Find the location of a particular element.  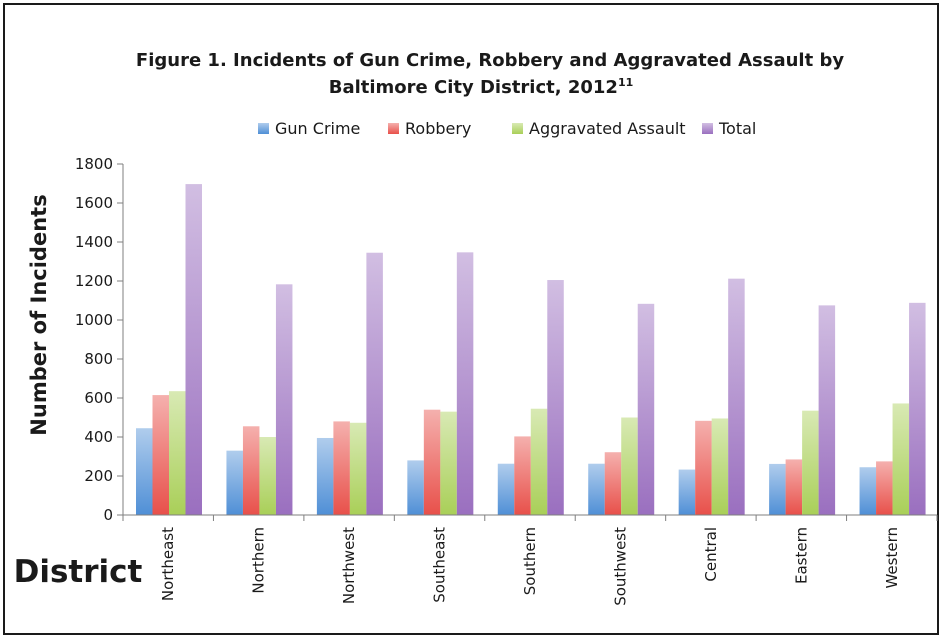

bar-western-aggravated-assault is located at coordinates (901, 459).